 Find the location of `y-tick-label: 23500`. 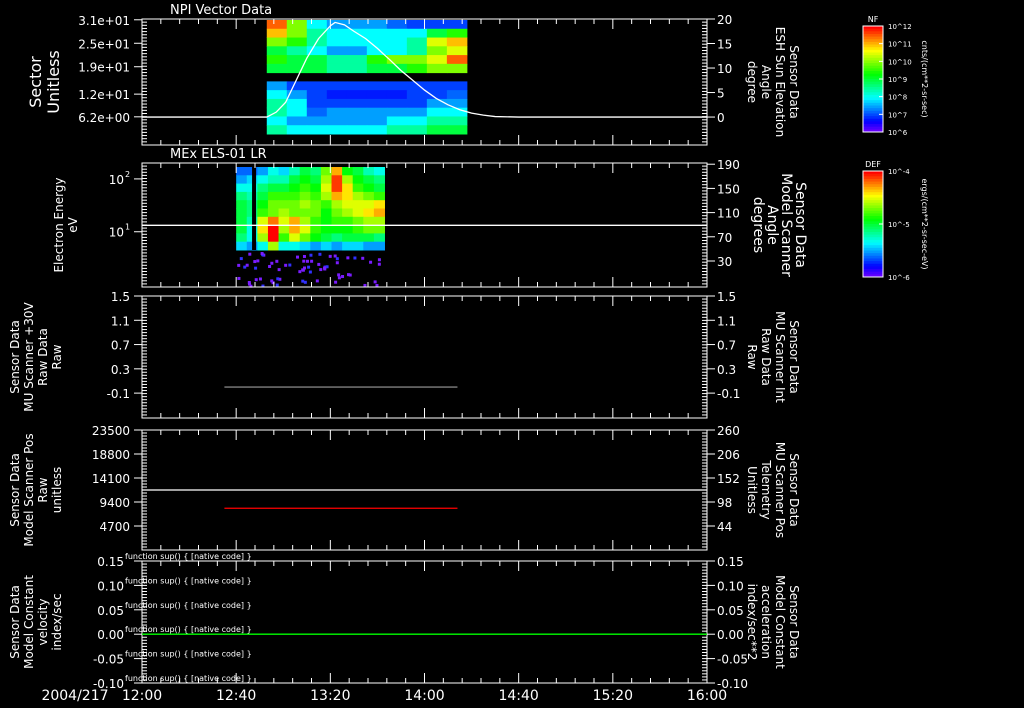

y-tick-label: 23500 is located at coordinates (111, 431).